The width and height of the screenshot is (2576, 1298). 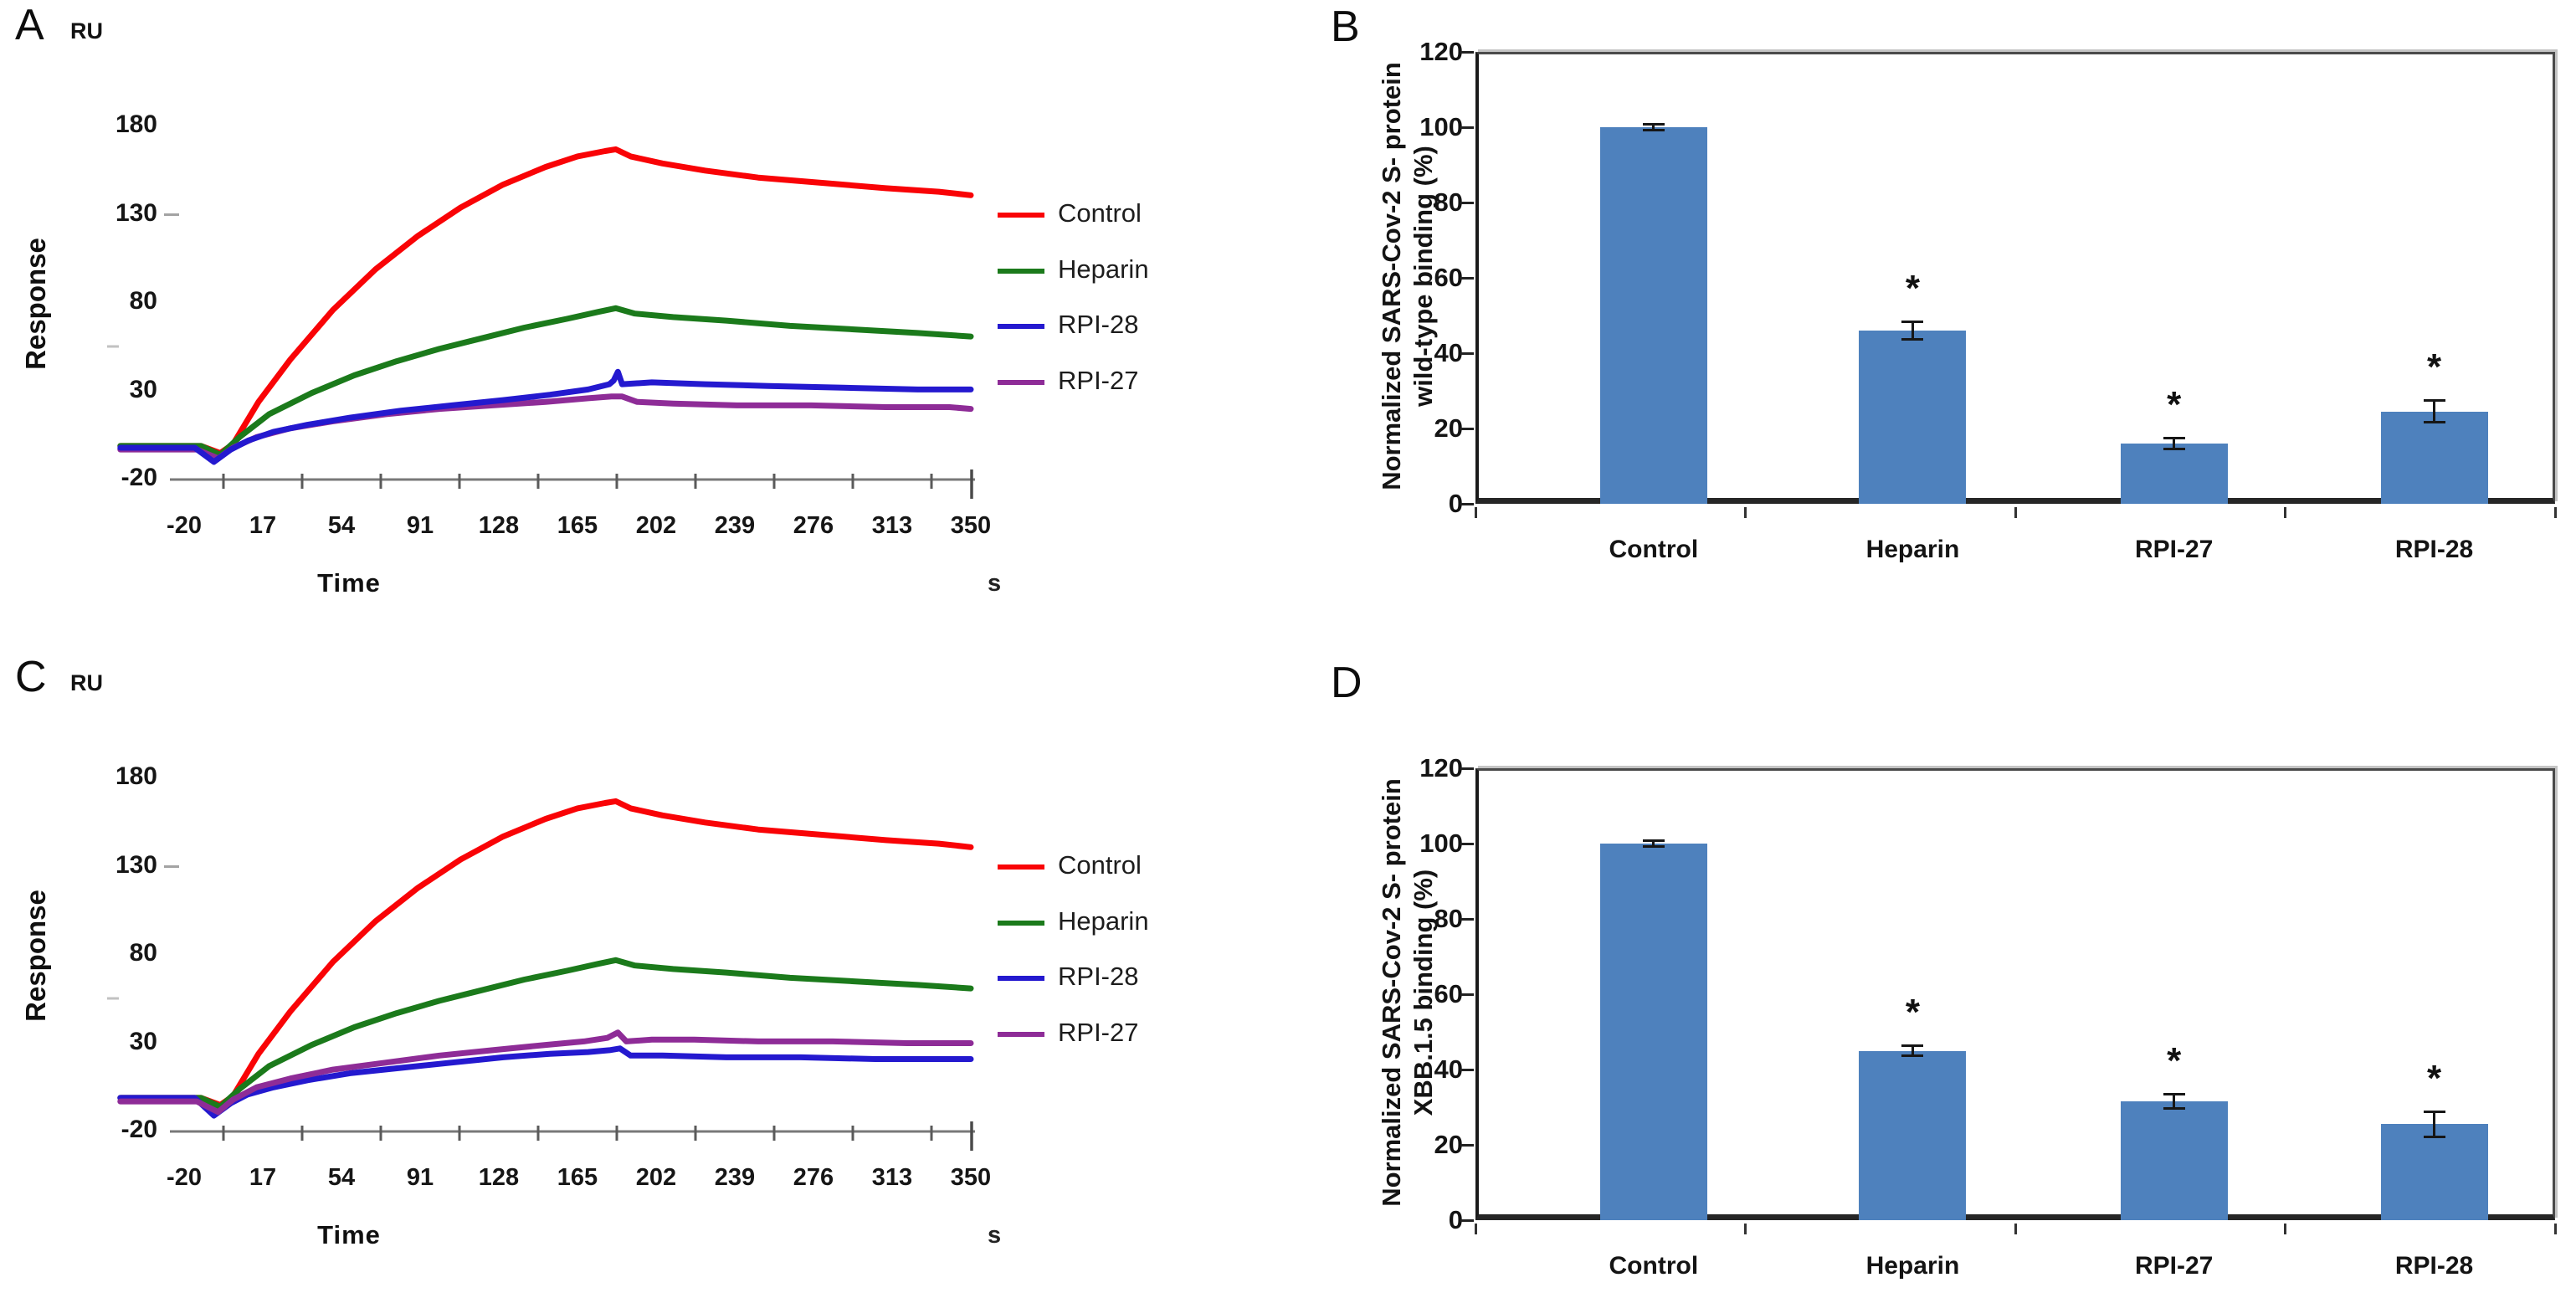 What do you see at coordinates (1455, 1219) in the screenshot?
I see `y-tick-label: 0` at bounding box center [1455, 1219].